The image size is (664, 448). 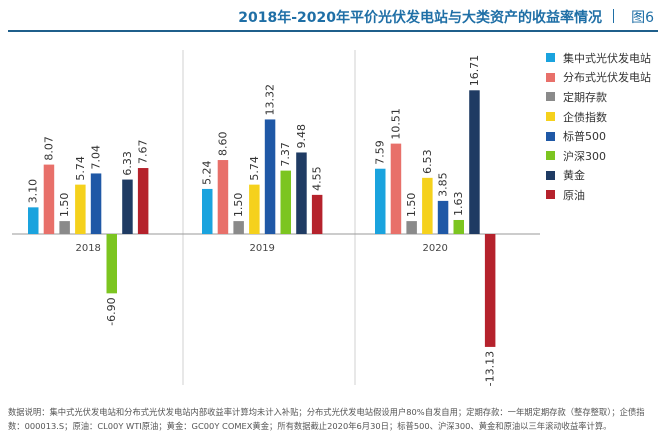 I want to click on legend-item: 定期存款, so click(x=598, y=97).